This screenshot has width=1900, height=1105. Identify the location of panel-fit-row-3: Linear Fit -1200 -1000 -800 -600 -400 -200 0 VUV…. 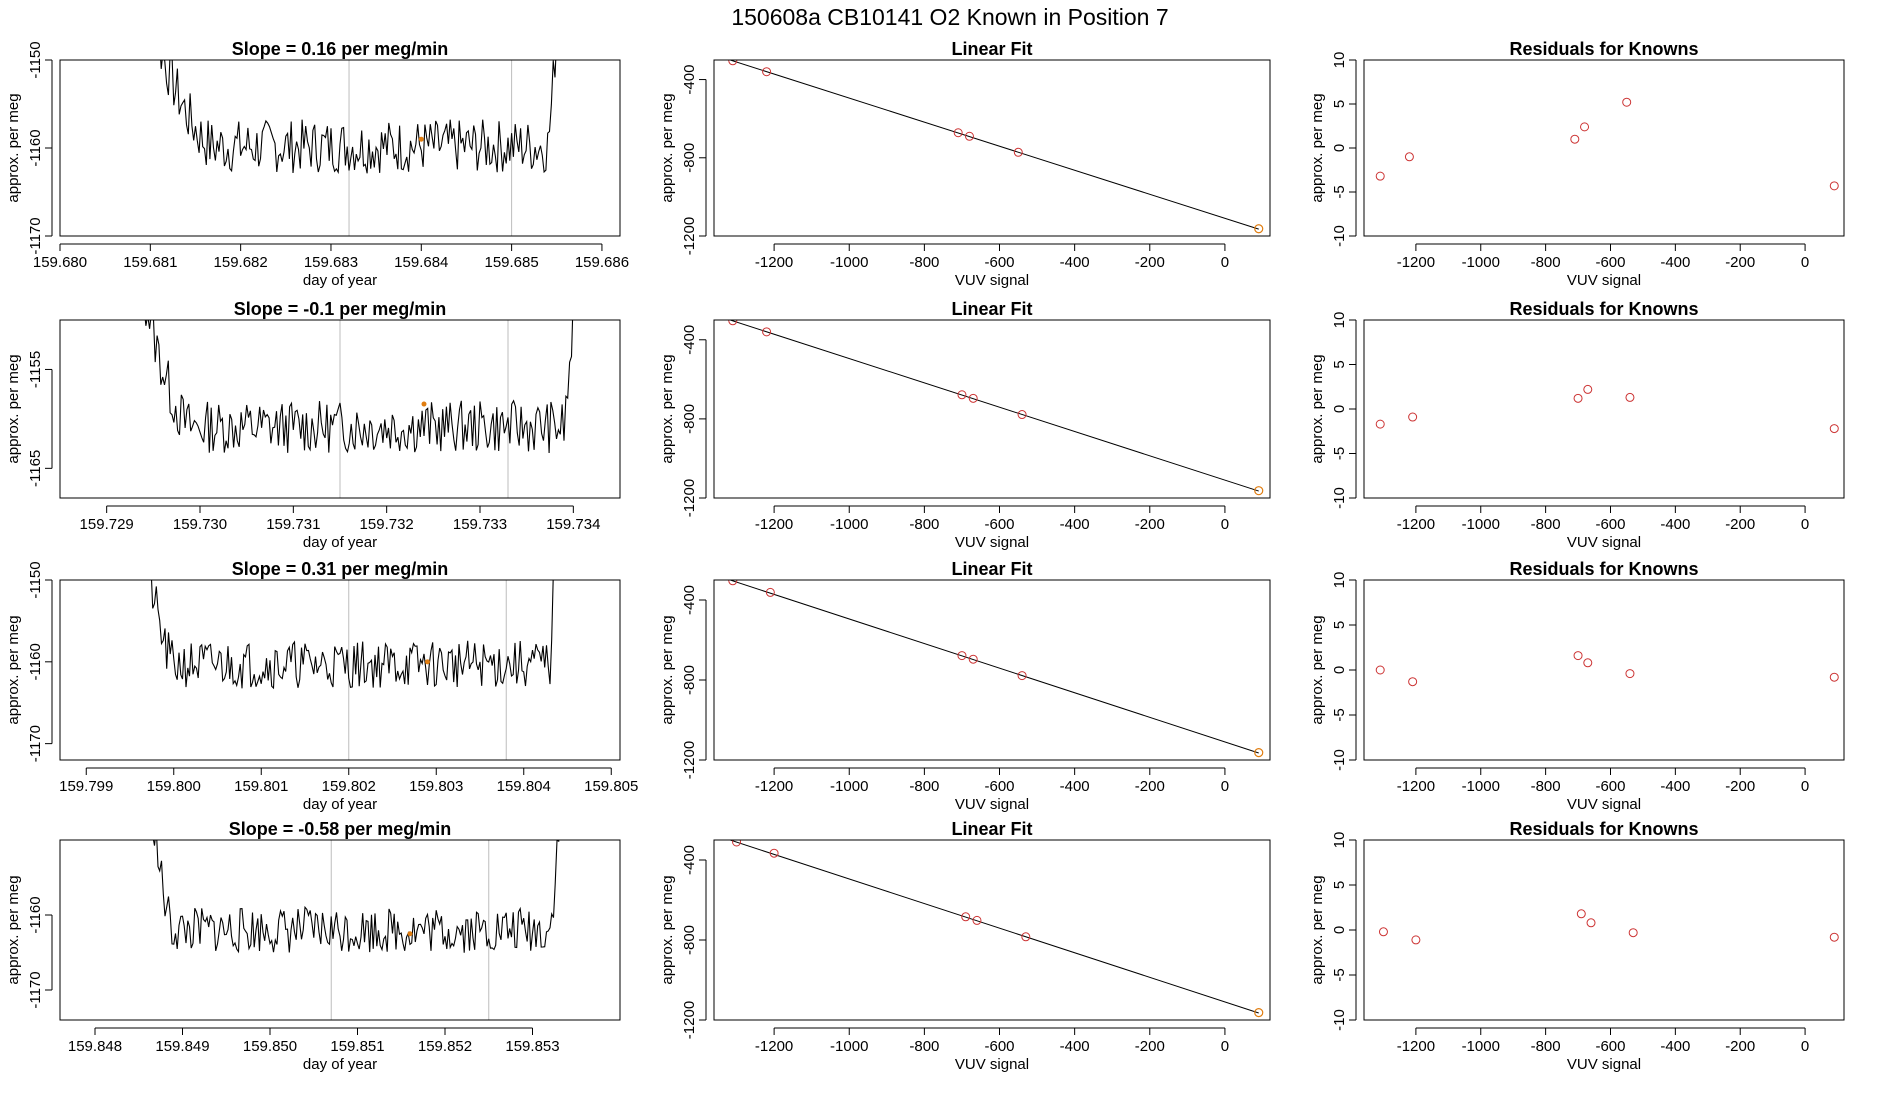
(965, 946).